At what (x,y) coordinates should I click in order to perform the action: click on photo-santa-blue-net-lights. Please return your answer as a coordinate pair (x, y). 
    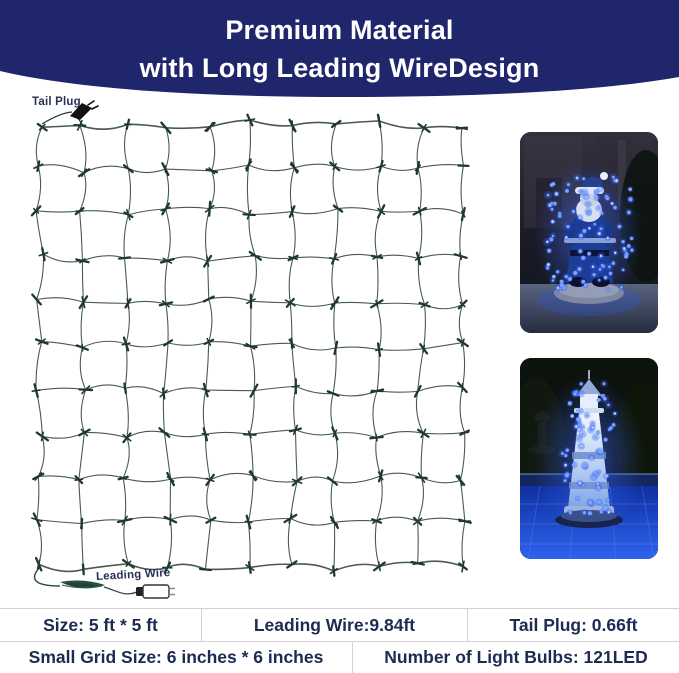
    Looking at the image, I should click on (589, 232).